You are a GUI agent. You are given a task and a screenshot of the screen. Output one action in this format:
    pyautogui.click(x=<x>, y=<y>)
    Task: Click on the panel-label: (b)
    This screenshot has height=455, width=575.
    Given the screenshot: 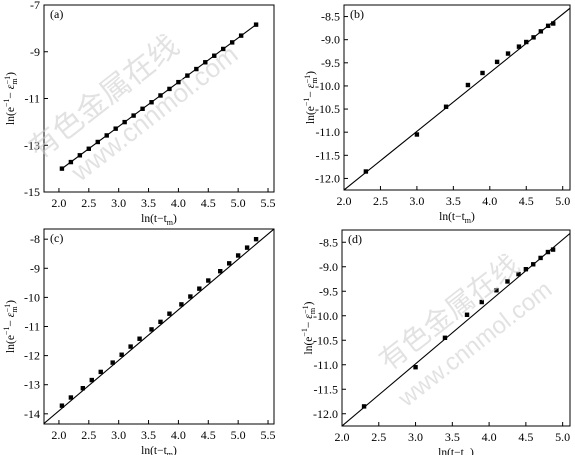 What is the action you would take?
    pyautogui.click(x=357, y=14)
    